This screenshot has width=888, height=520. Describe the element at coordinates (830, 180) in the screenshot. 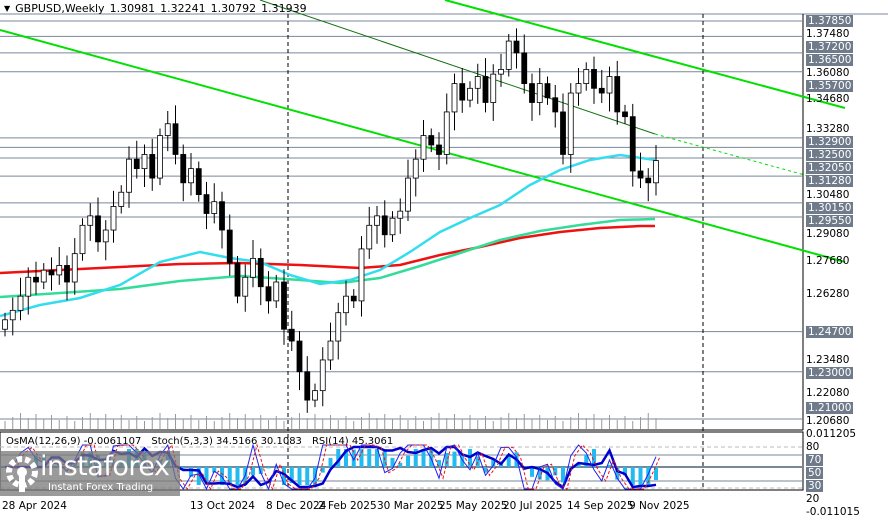

I see `price-level-tag: 1.31280` at that location.